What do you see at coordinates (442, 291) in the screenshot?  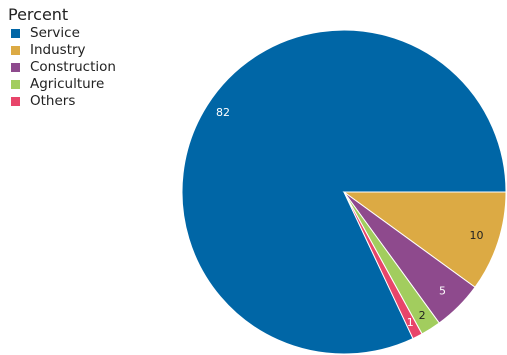 I see `data-label-construction: 5` at bounding box center [442, 291].